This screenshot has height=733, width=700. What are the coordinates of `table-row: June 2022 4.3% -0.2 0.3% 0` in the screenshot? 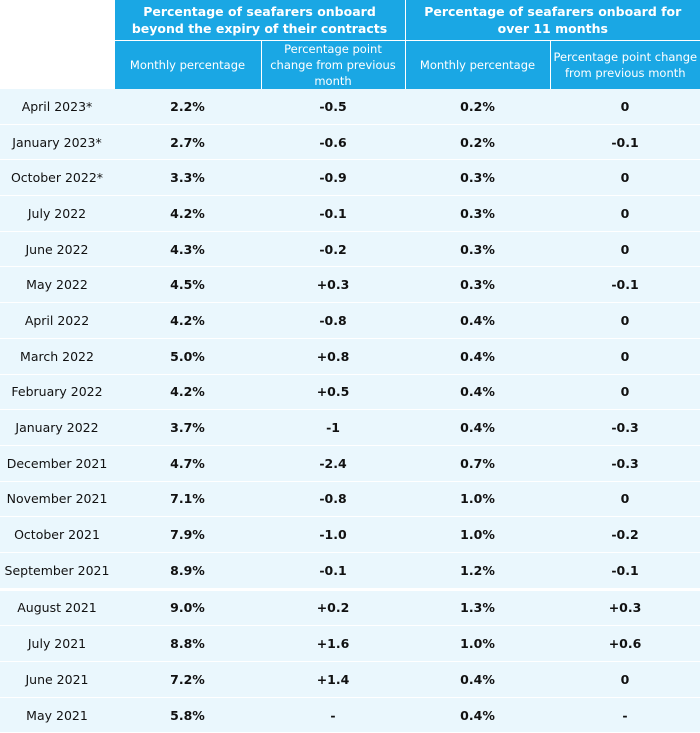 It's located at (350, 249).